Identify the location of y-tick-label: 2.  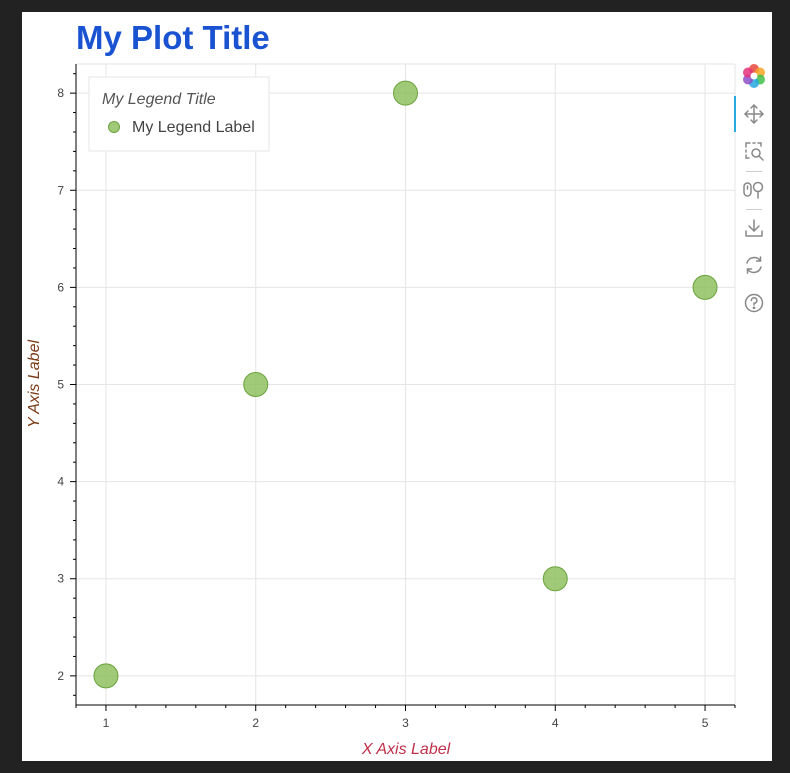
(60, 676).